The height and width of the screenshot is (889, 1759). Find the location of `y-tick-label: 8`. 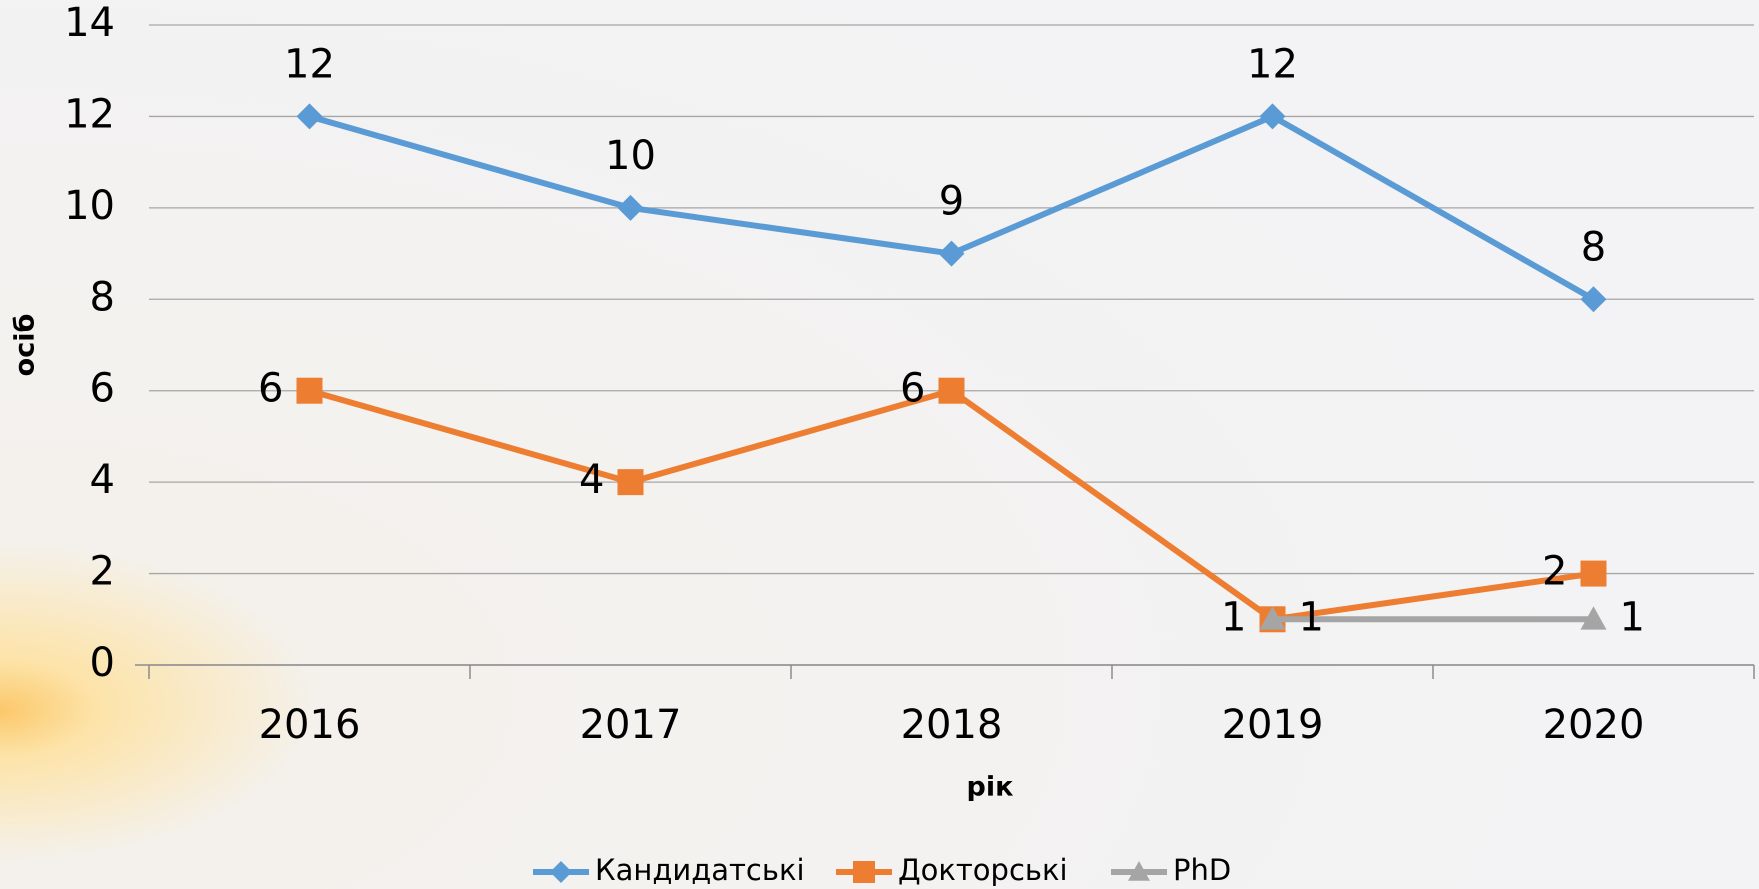

y-tick-label: 8 is located at coordinates (102, 297).